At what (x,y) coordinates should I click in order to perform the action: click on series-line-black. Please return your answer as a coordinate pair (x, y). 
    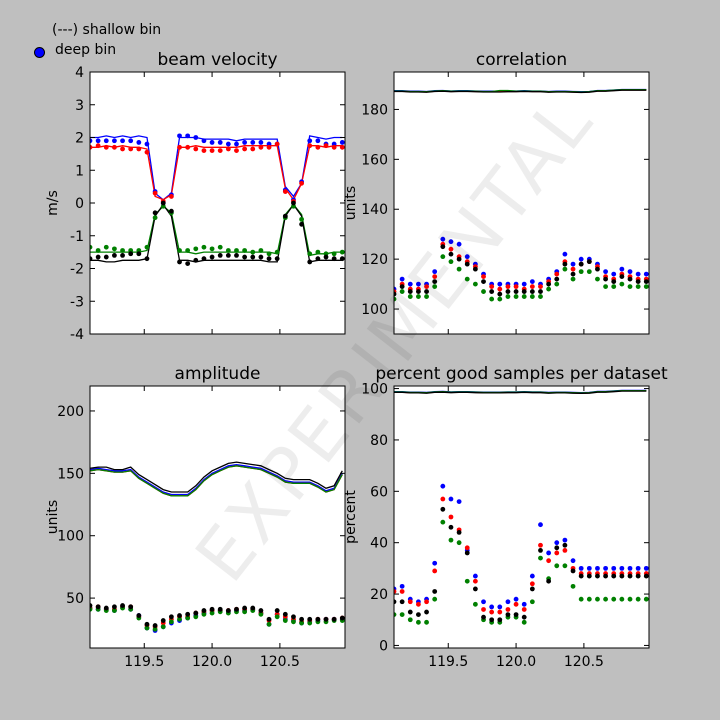
    Looking at the image, I should click on (216, 477).